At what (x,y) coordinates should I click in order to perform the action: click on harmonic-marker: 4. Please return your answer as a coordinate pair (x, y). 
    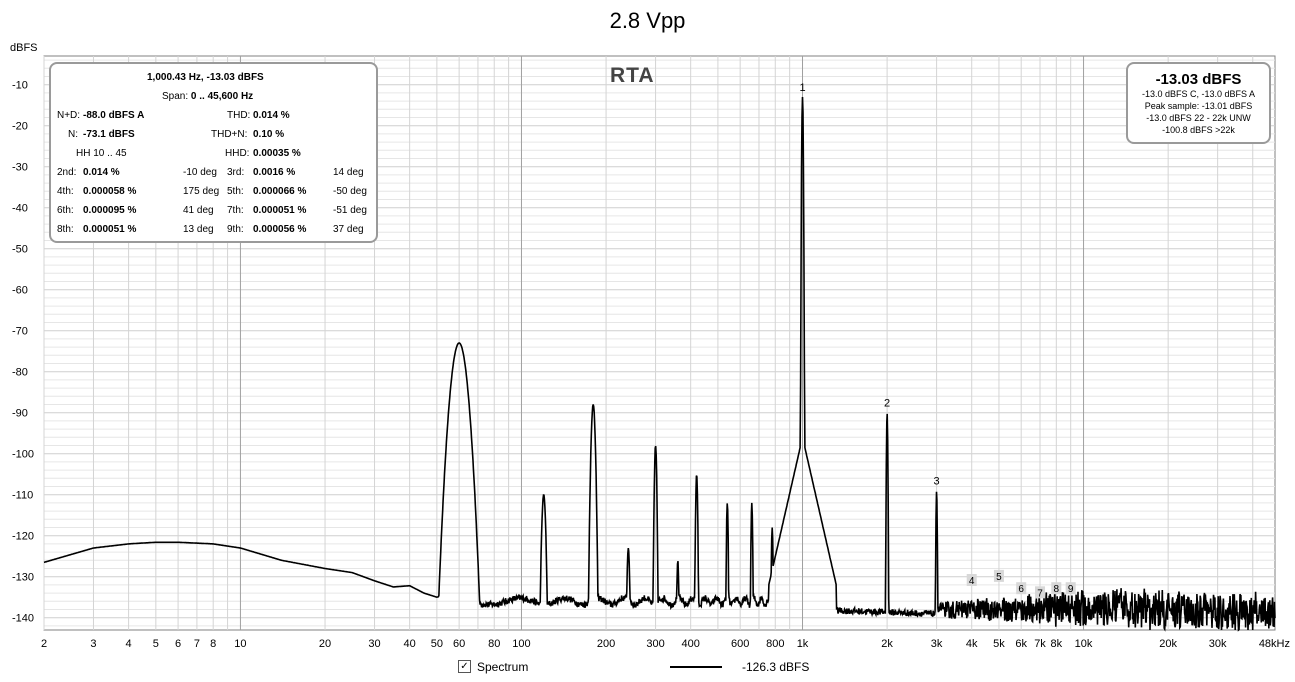
    Looking at the image, I should click on (972, 581).